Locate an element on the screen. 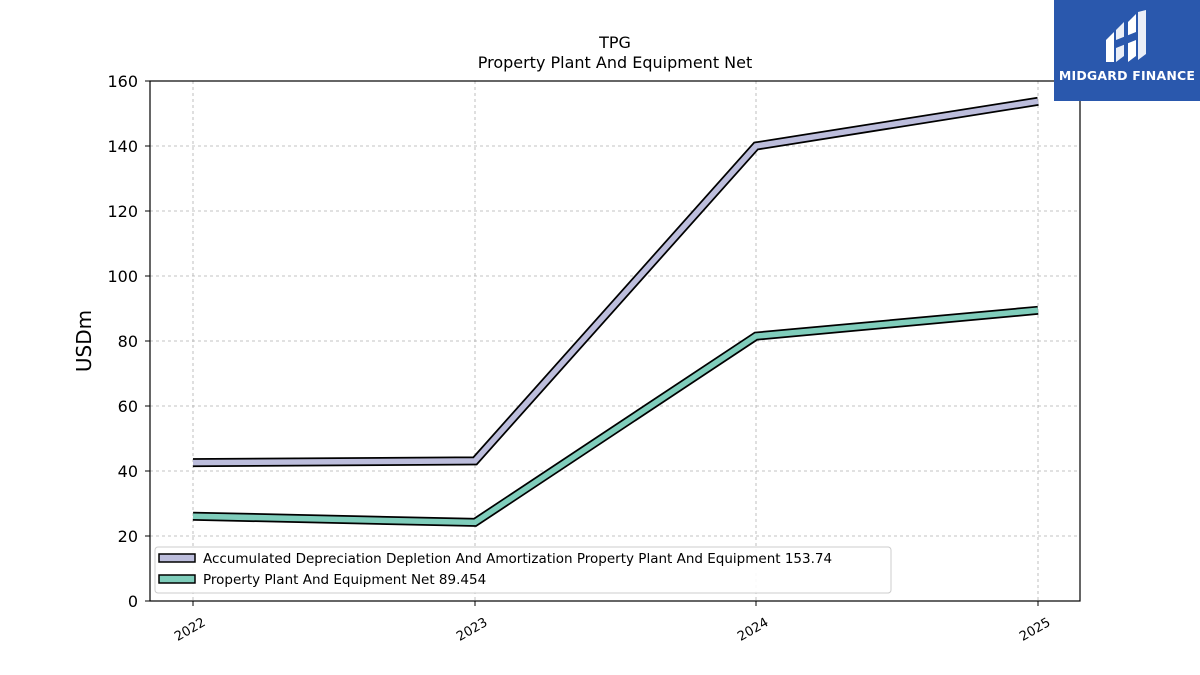 The image size is (1200, 675). y-tick-label: 160 is located at coordinates (122, 81).